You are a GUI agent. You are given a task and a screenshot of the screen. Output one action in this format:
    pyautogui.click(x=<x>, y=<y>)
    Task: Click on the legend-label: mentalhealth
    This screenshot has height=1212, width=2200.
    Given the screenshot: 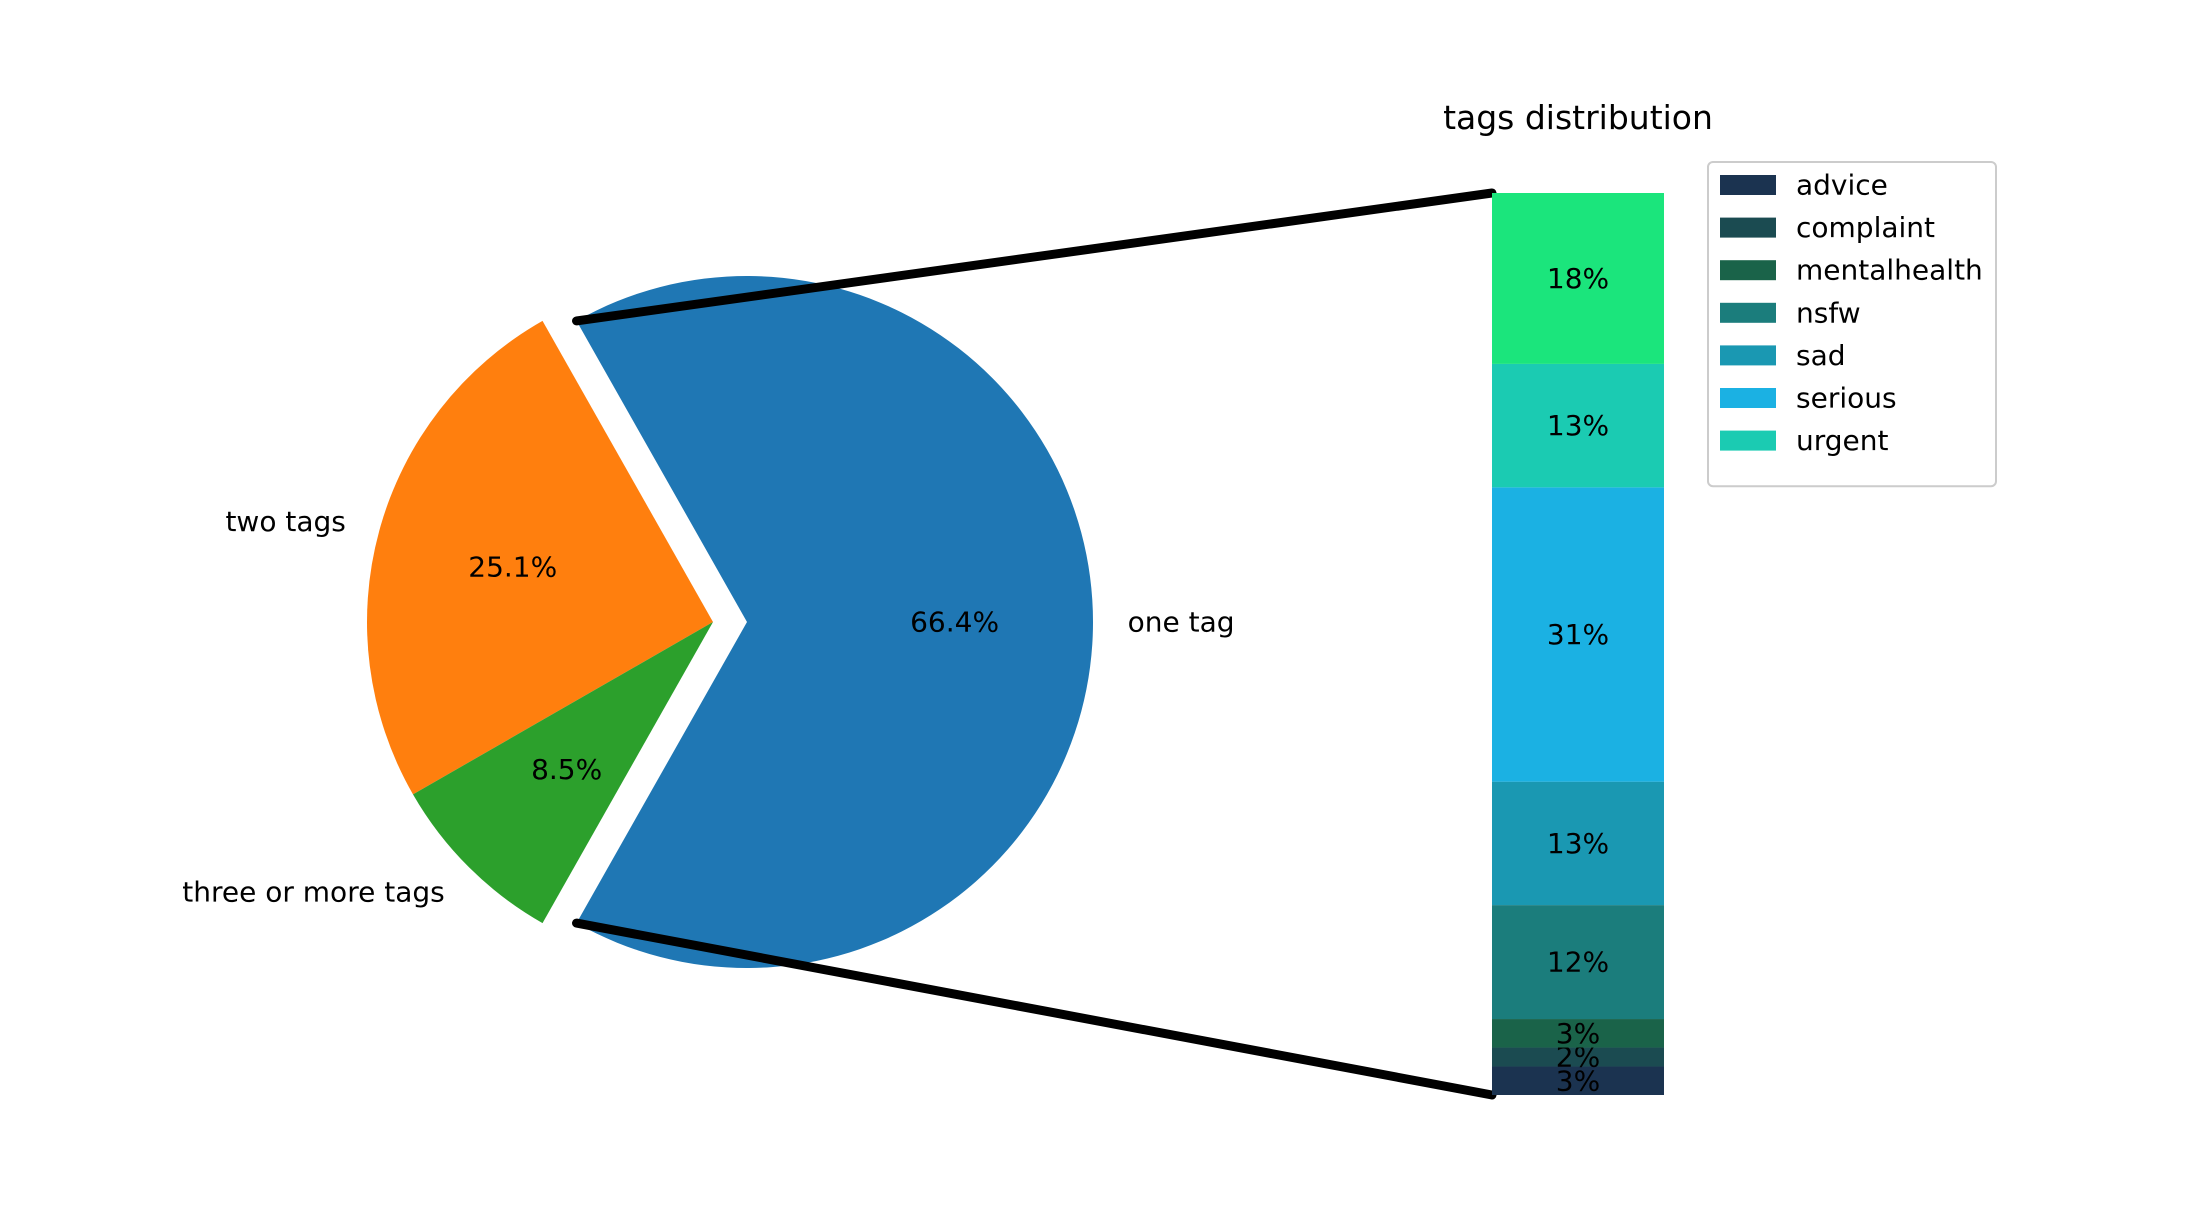 What is the action you would take?
    pyautogui.click(x=1889, y=270)
    